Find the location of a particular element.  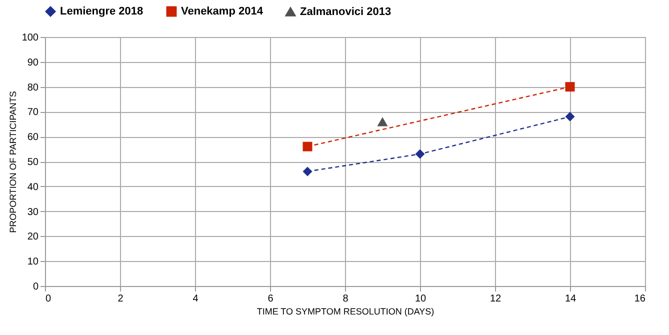

y-tick-label: 0 is located at coordinates (35, 287).